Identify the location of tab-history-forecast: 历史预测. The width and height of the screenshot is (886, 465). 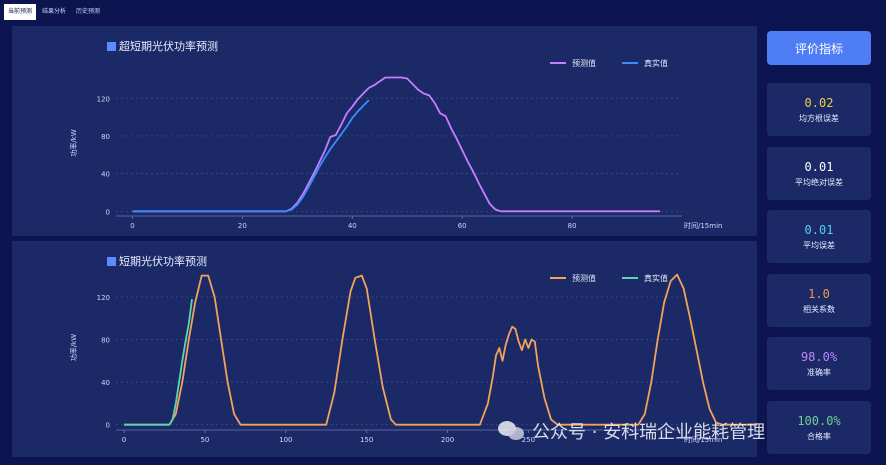
(88, 11).